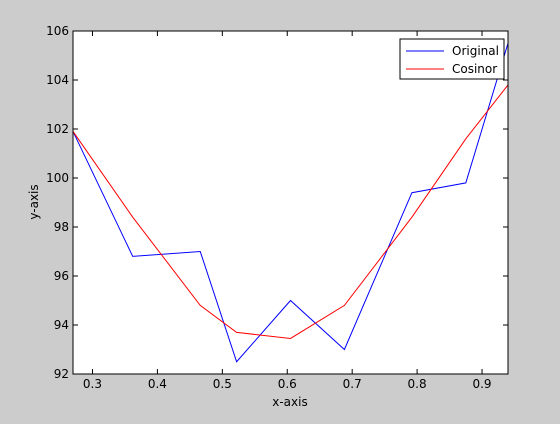 This screenshot has width=560, height=424. What do you see at coordinates (222, 384) in the screenshot?
I see `x-tick-label: 0.5` at bounding box center [222, 384].